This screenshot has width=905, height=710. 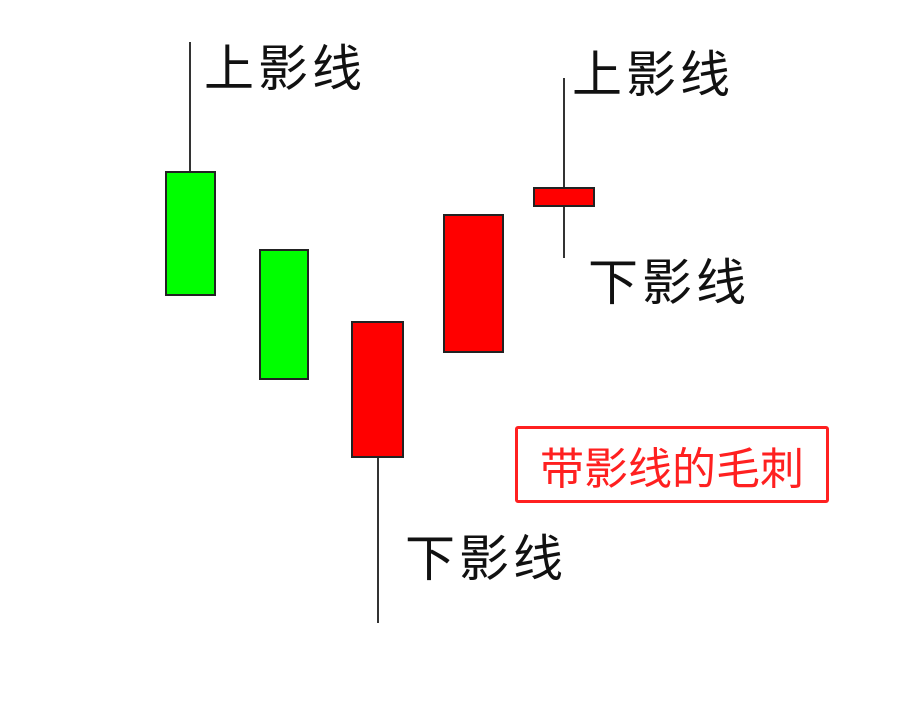 I want to click on callout-box: 带影线的毛刺, so click(x=672, y=464).